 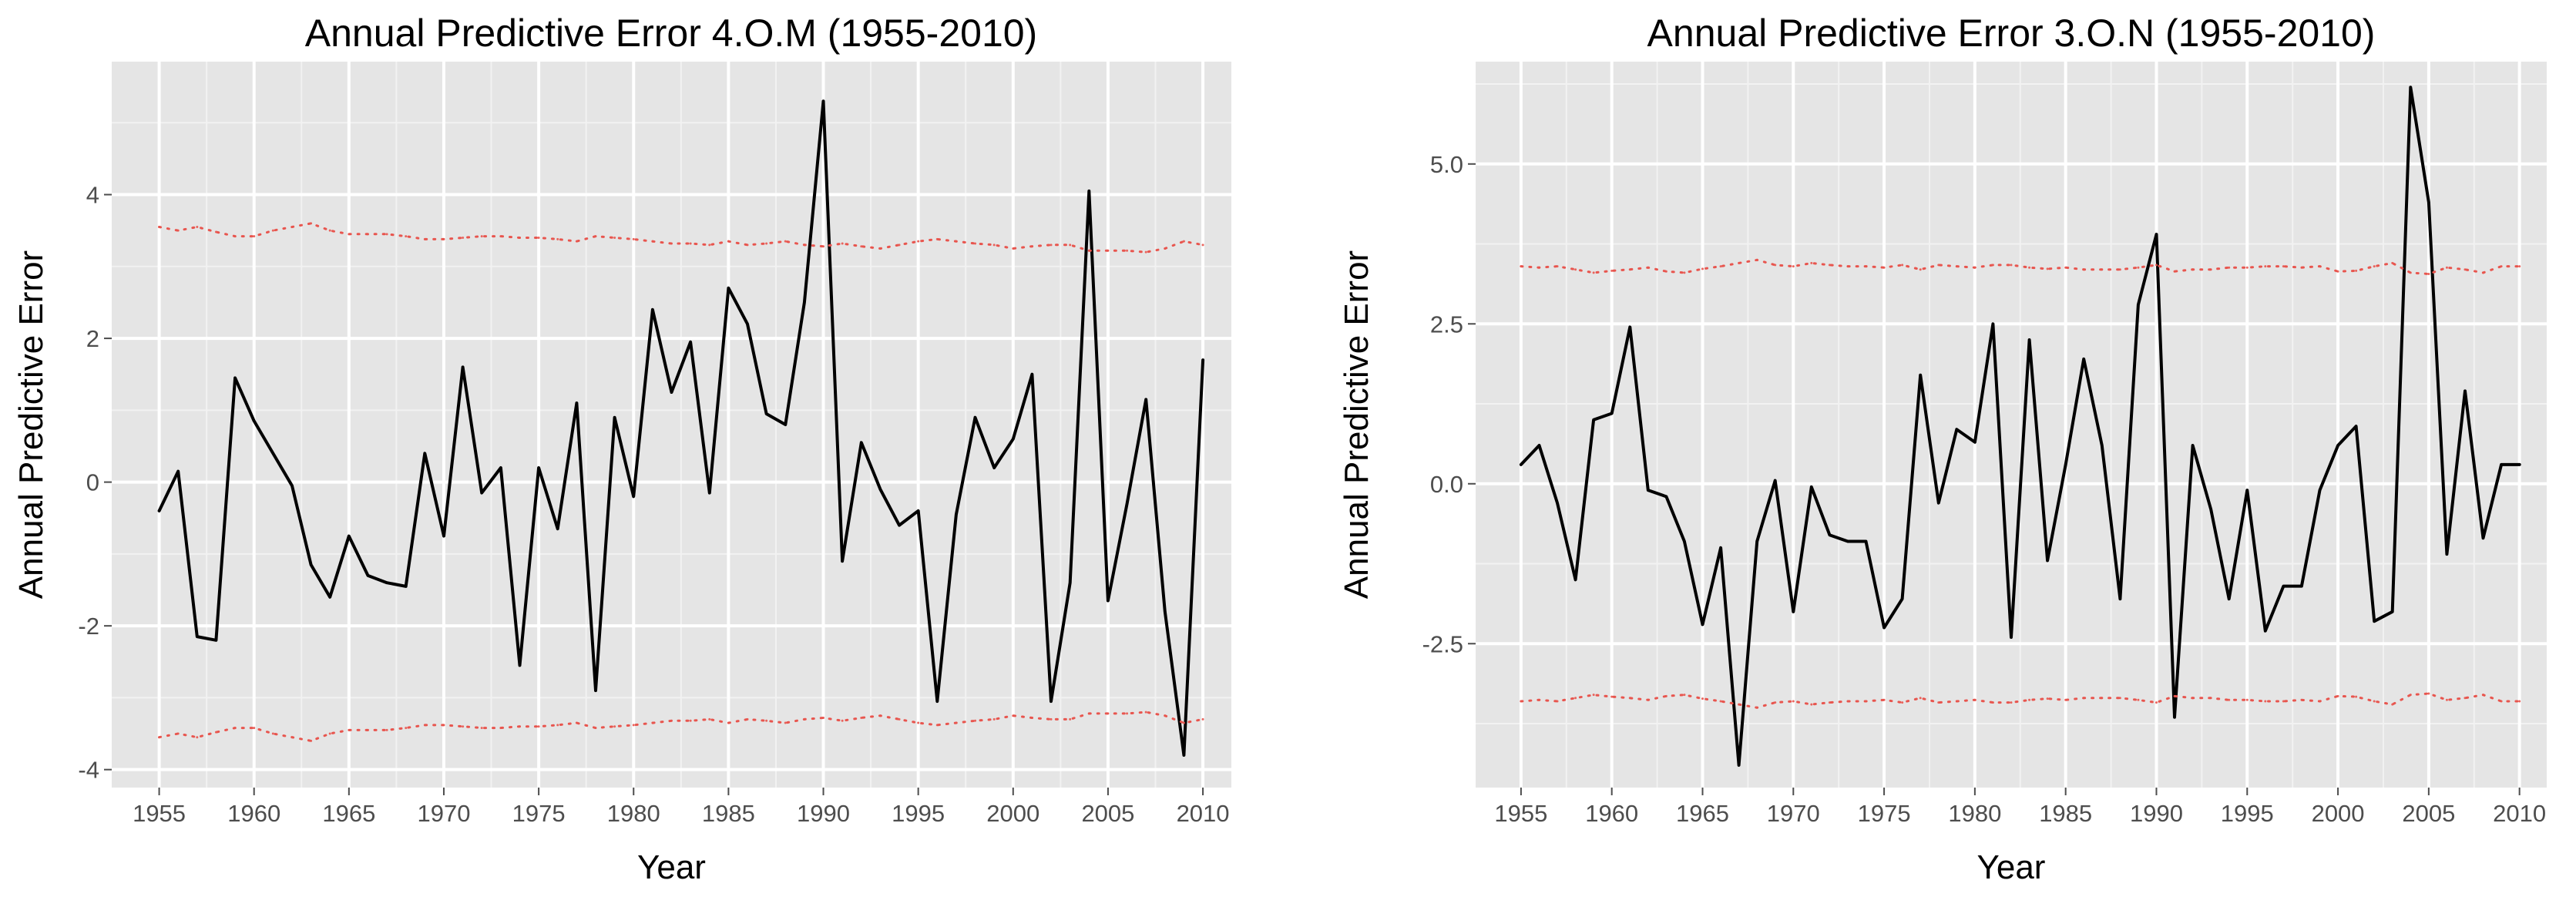 What do you see at coordinates (159, 813) in the screenshot?
I see `x-tick-label: 1955` at bounding box center [159, 813].